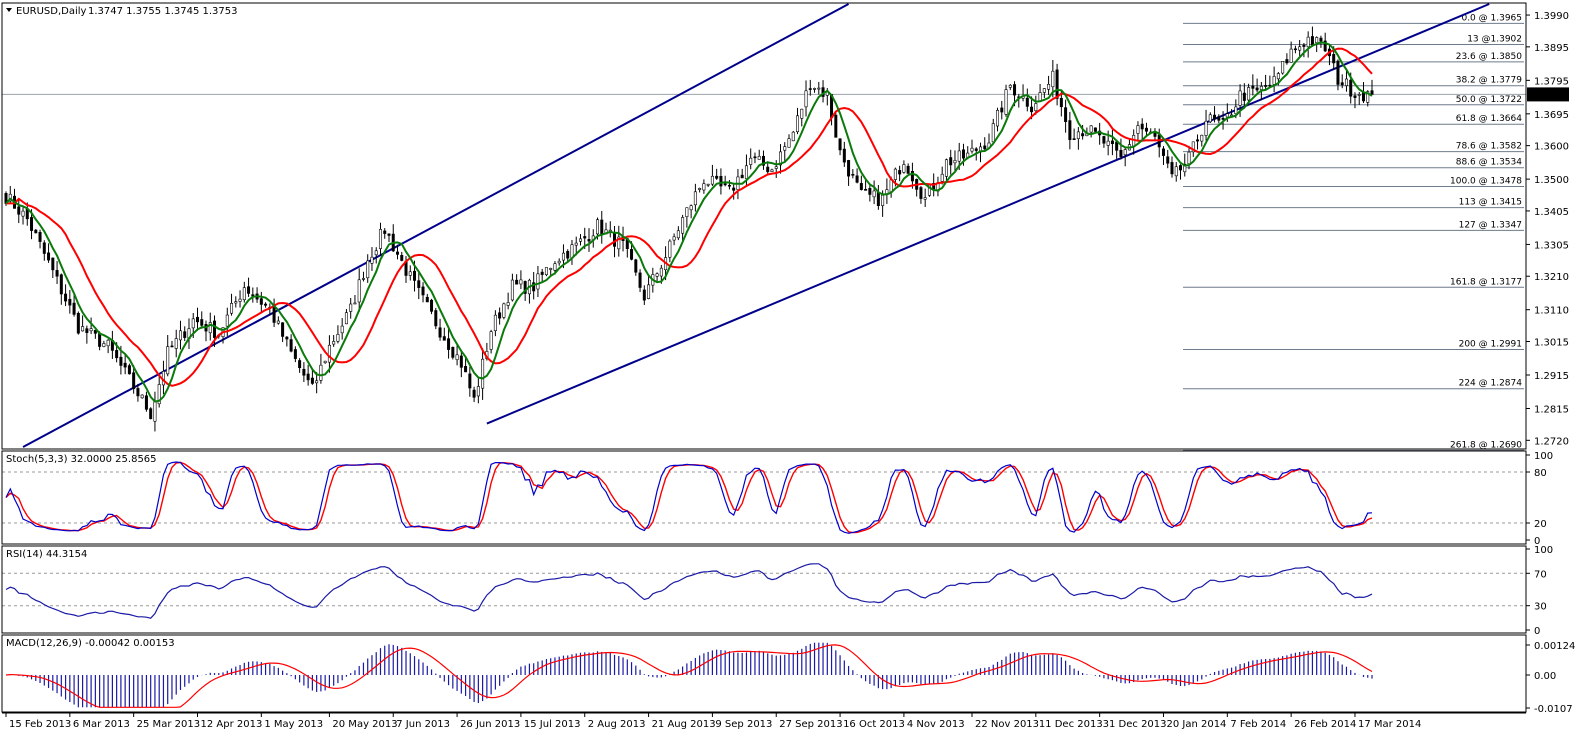 The height and width of the screenshot is (746, 1596). What do you see at coordinates (1551, 147) in the screenshot?
I see `price-tick-label: 1.3600` at bounding box center [1551, 147].